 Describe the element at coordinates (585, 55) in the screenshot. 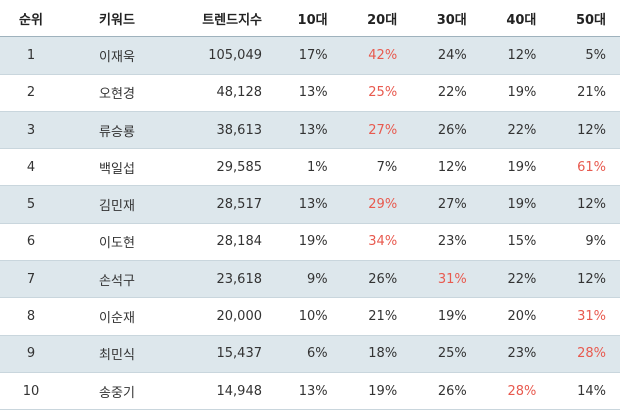

I see `cell-age-50s: 5%` at that location.